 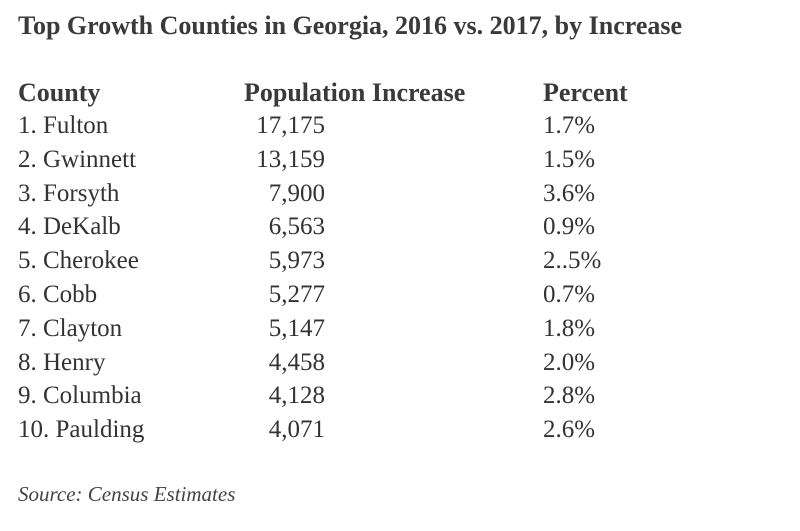 I want to click on percent-cell: 2..5%, so click(x=572, y=261).